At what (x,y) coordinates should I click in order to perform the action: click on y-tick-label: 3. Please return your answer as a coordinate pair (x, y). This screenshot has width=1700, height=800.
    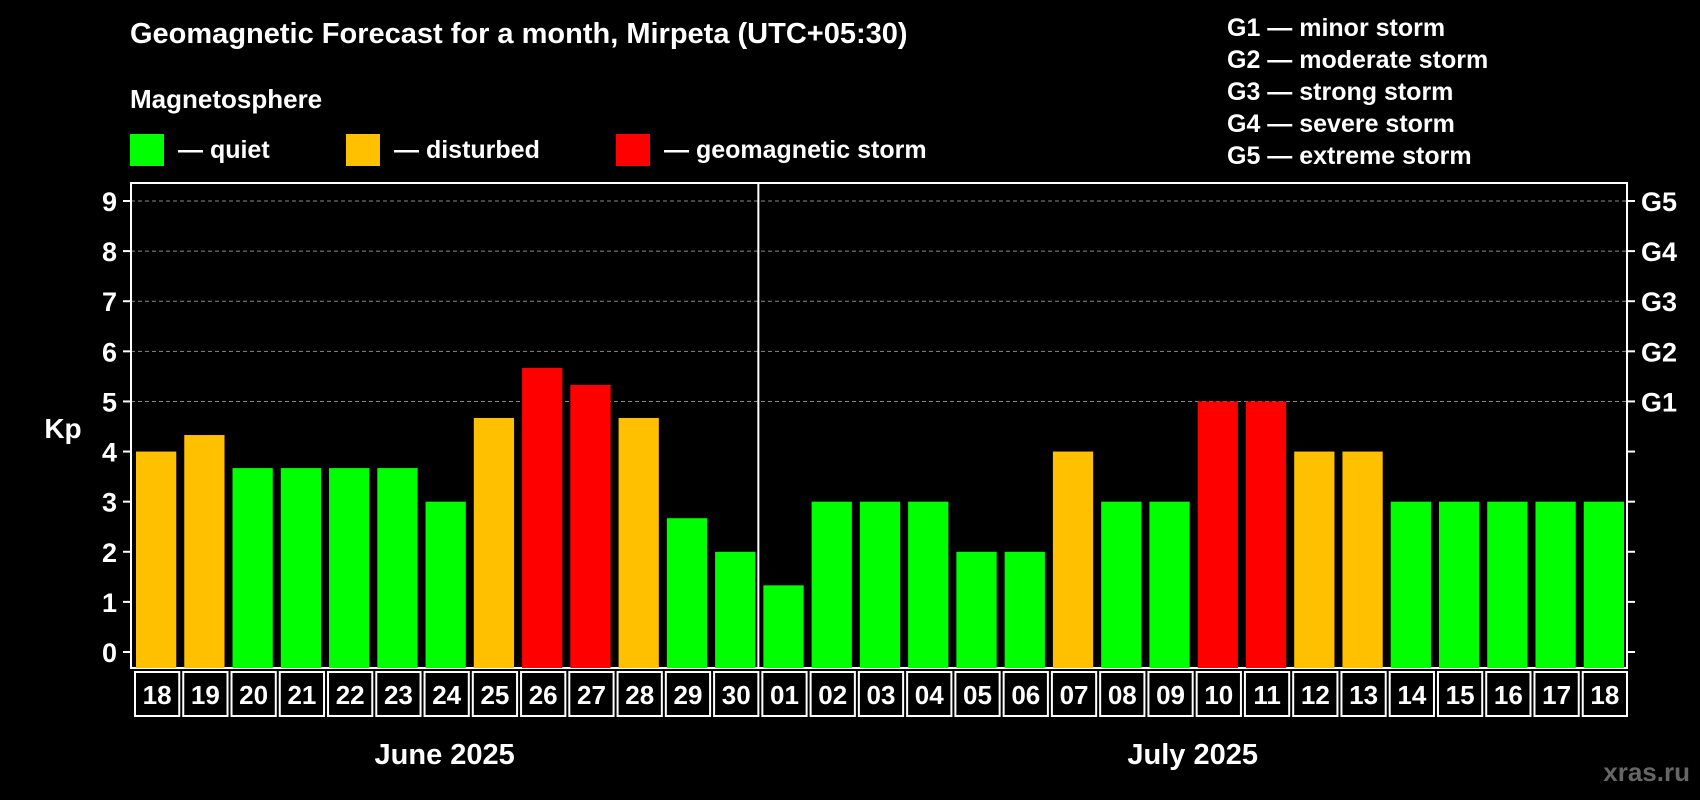
    Looking at the image, I should click on (109, 503).